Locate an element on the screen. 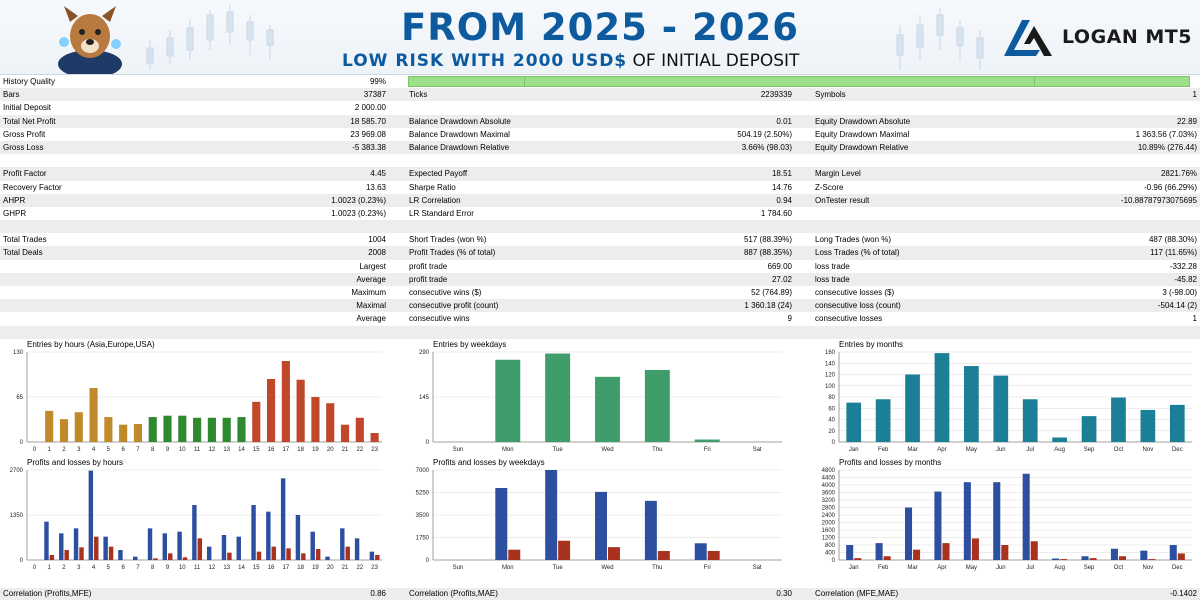 The width and height of the screenshot is (1200, 600). net-profit-label: Total Net Profit is located at coordinates (29, 121).